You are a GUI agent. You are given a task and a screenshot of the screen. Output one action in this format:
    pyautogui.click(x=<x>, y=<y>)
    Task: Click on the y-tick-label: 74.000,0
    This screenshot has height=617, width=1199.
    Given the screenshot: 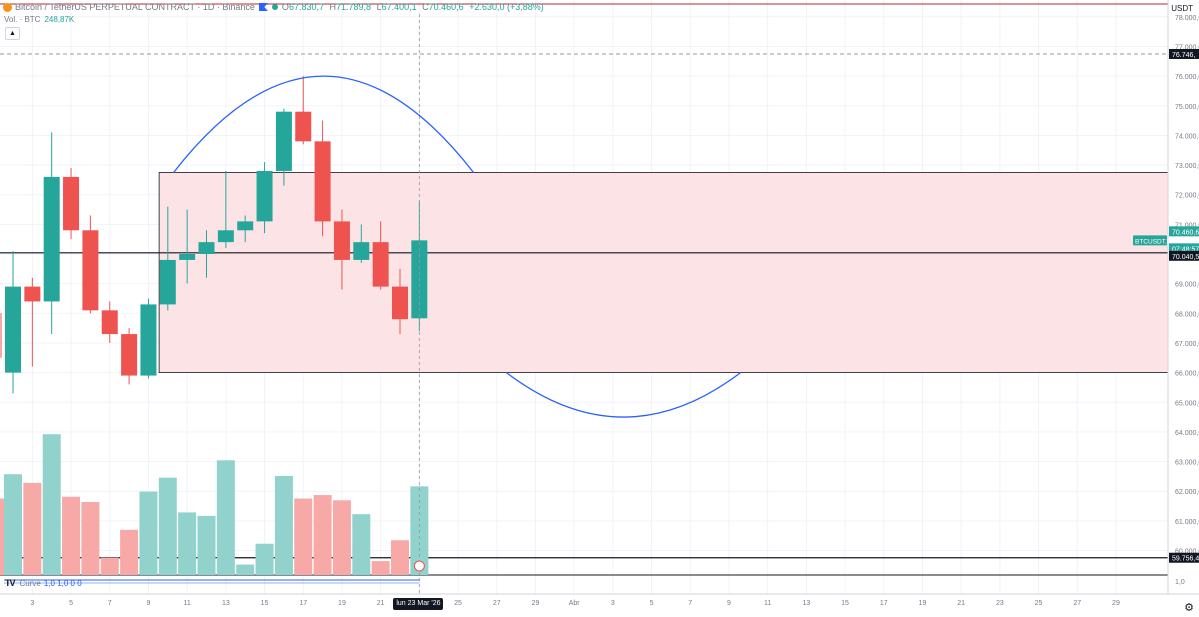 What is the action you would take?
    pyautogui.click(x=1187, y=136)
    